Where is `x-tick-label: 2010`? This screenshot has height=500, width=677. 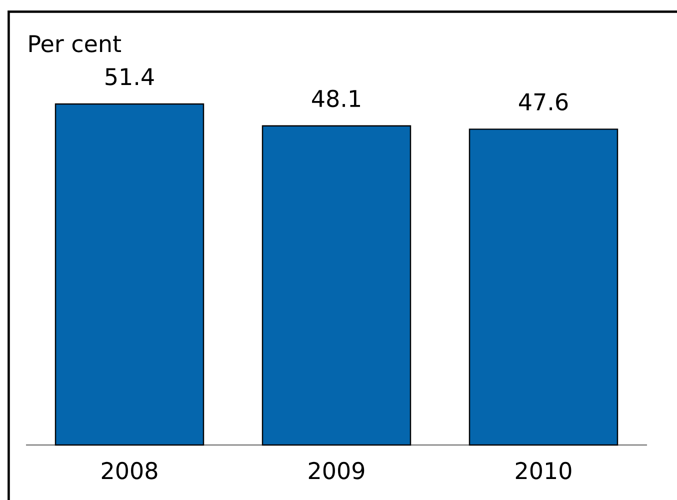 x-tick-label: 2010 is located at coordinates (544, 471).